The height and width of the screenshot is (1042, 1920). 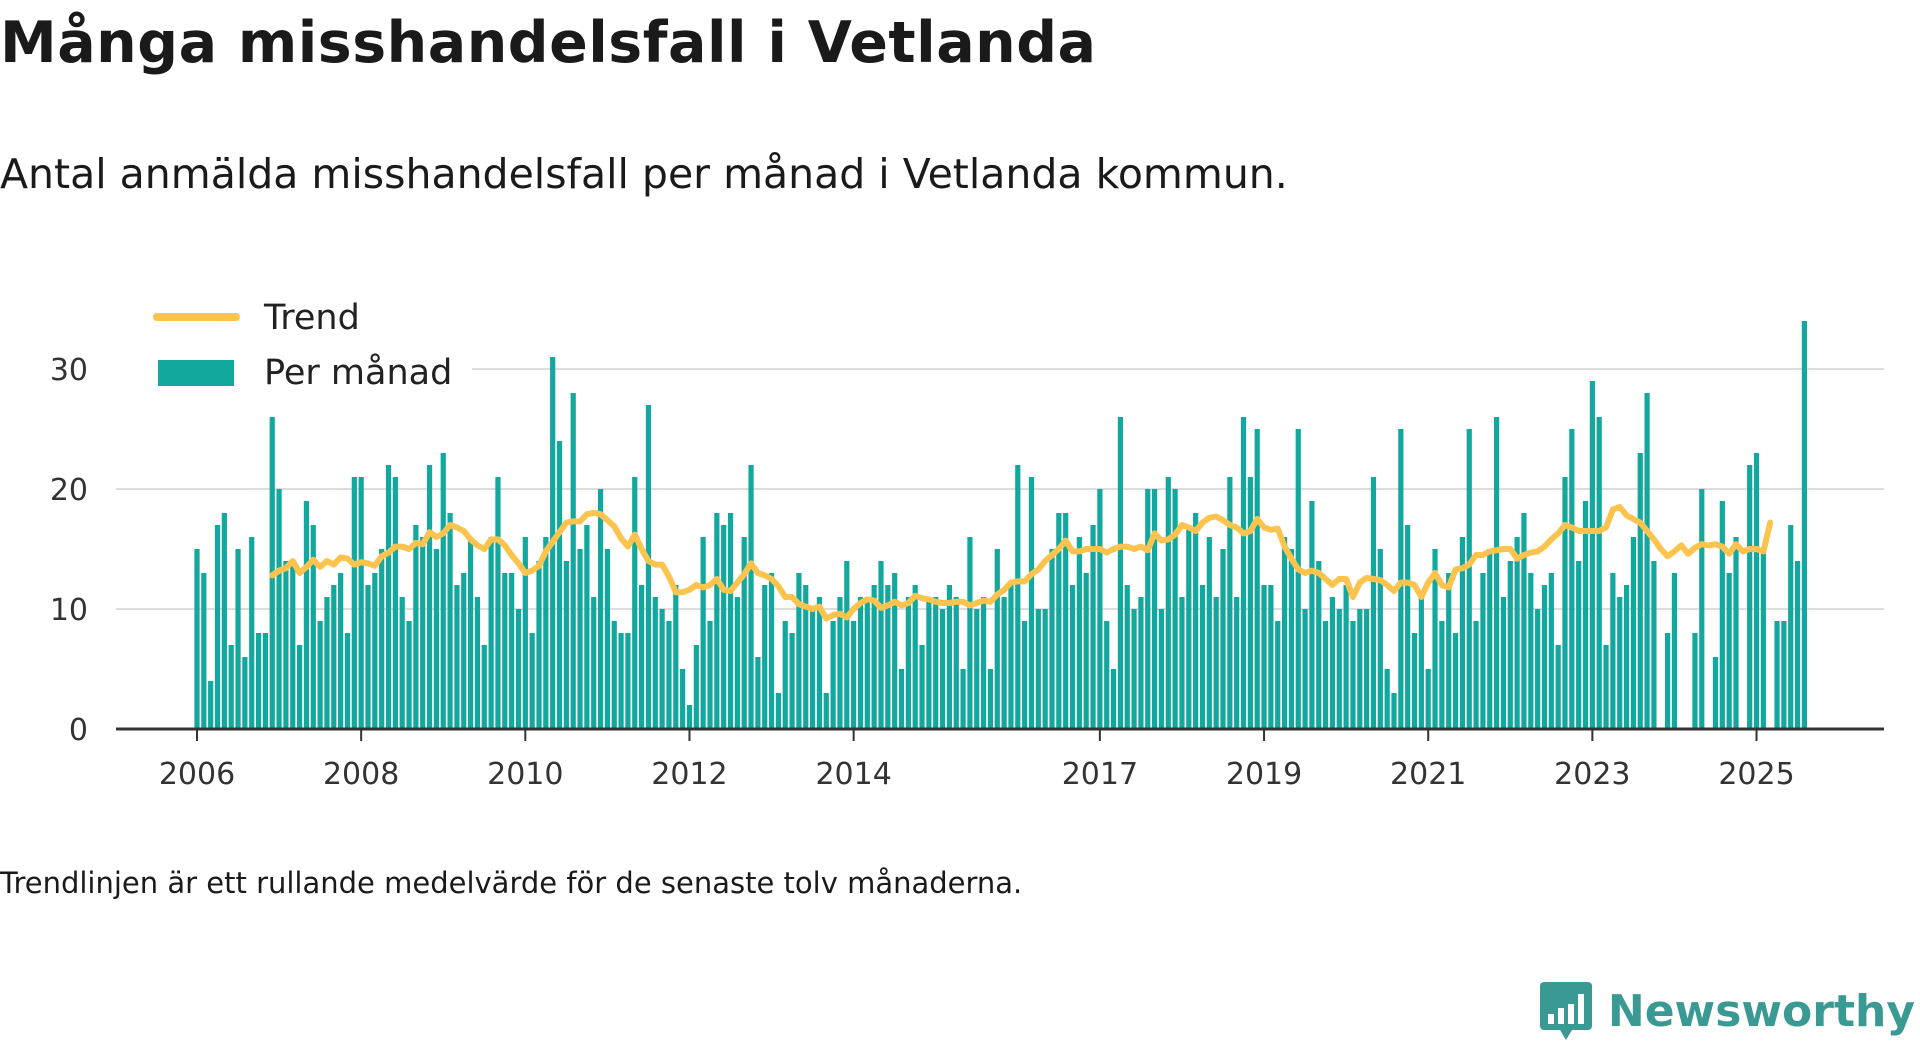 I want to click on trend-line, so click(x=1021, y=563).